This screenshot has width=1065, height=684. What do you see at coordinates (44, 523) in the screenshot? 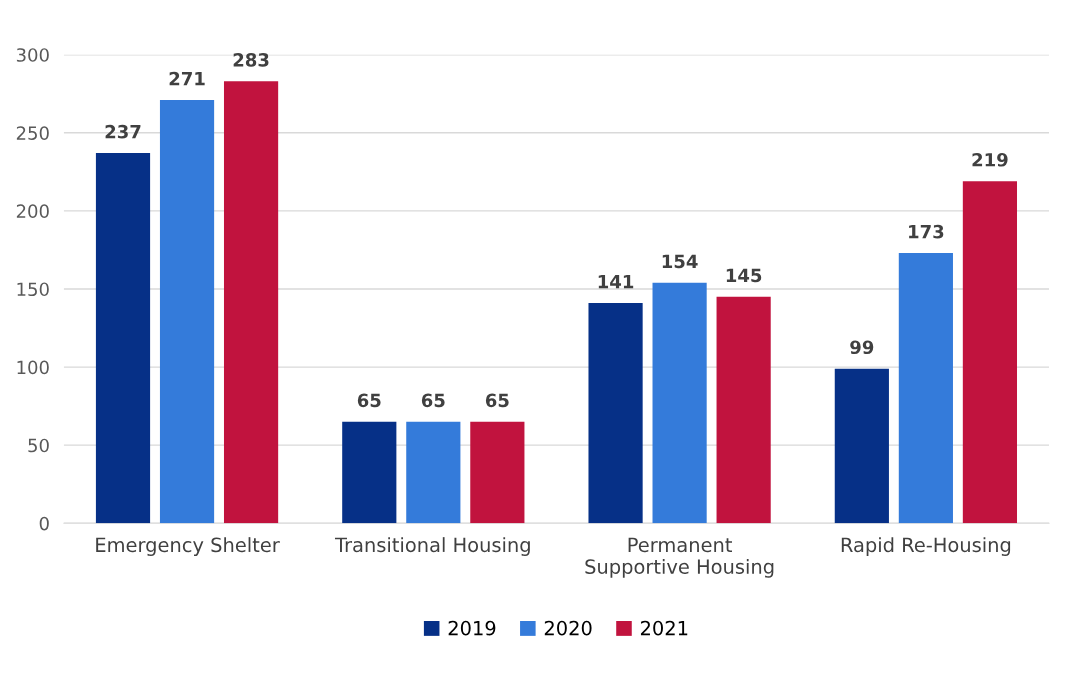
I see `y-tick-label: 0` at bounding box center [44, 523].